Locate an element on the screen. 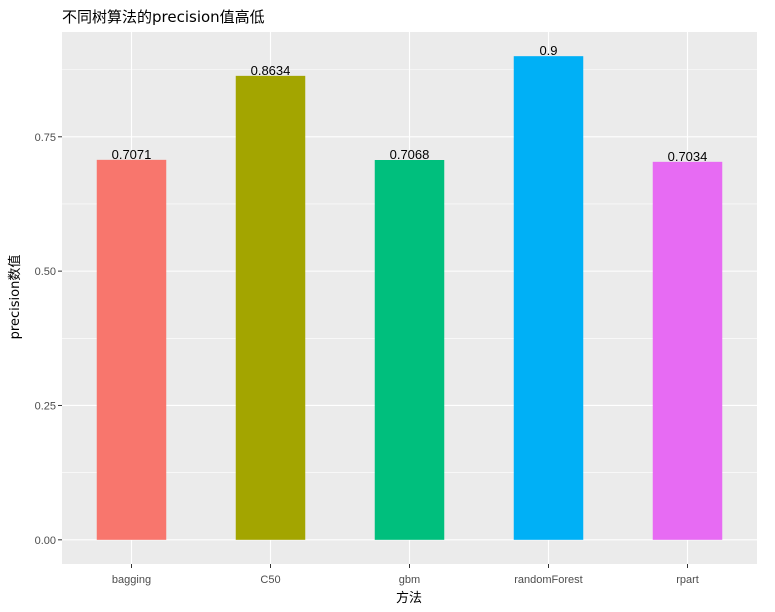  bar-C50 is located at coordinates (270, 307).